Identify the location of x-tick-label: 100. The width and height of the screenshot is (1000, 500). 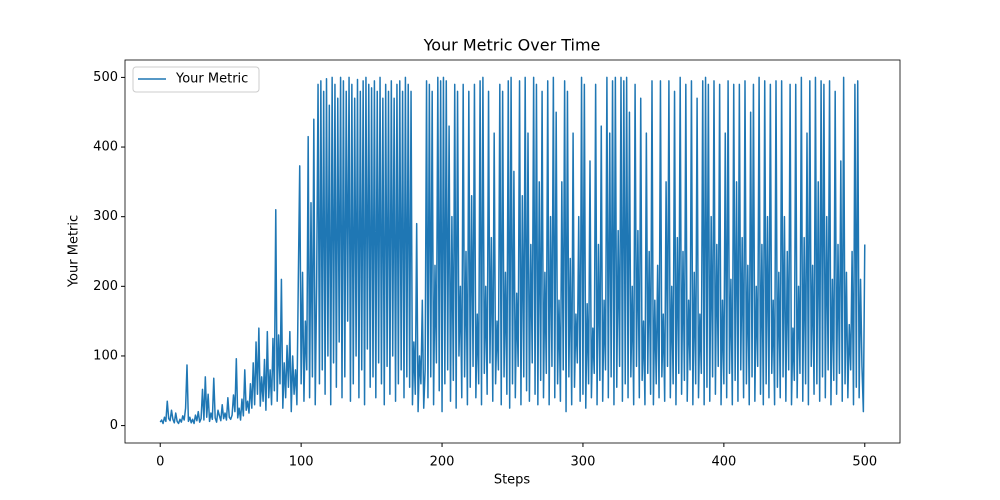
(301, 462).